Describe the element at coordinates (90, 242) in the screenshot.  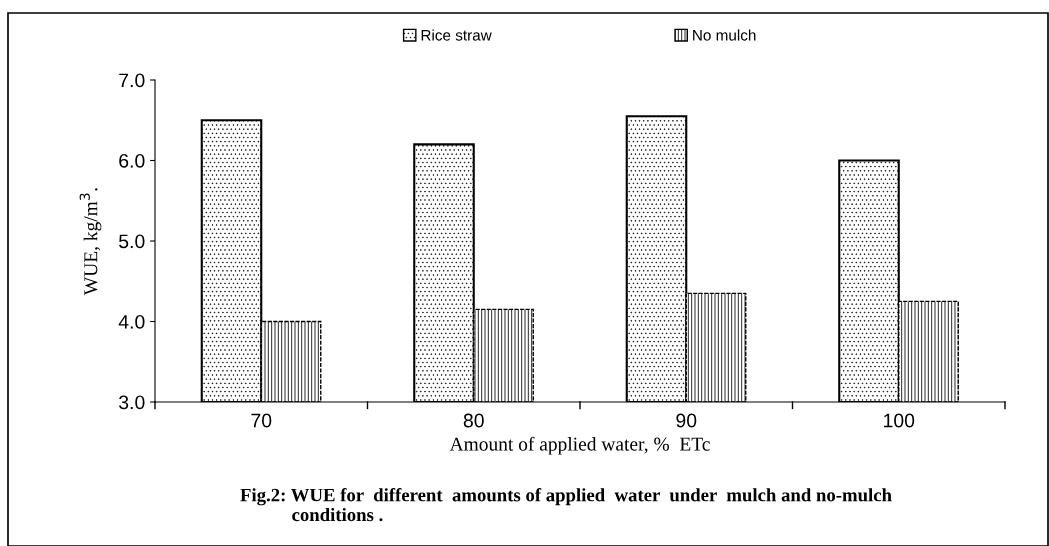
I see `y-axis-title: WUE, kg/m$^{3}$.` at that location.